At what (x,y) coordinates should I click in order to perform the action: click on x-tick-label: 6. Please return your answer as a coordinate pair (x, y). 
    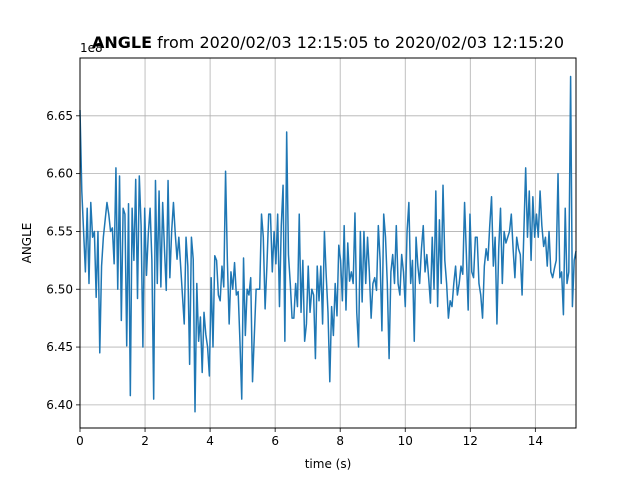
    Looking at the image, I should click on (275, 441).